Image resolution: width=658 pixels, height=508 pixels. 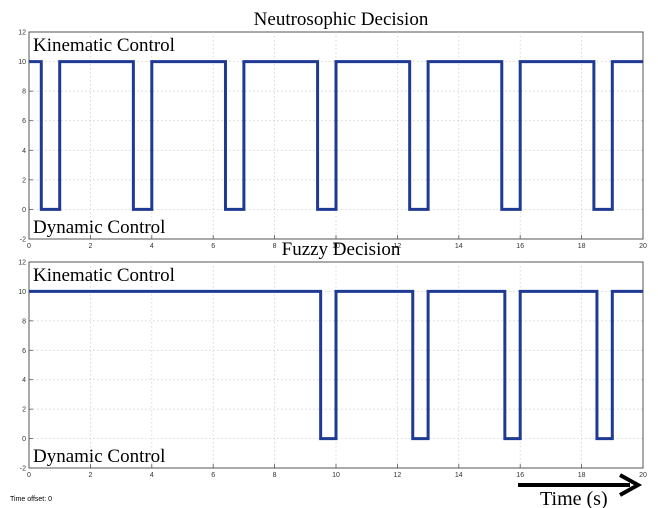 What do you see at coordinates (31, 499) in the screenshot?
I see `time-offset-label: Time offset: 0` at bounding box center [31, 499].